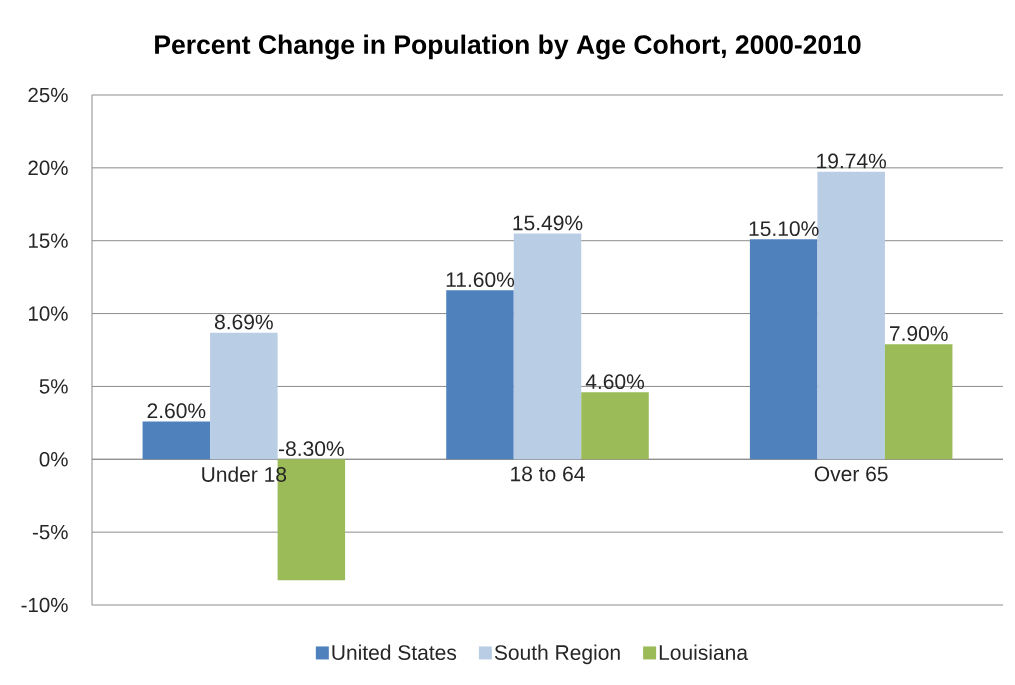 Image resolution: width=1015 pixels, height=685 pixels. What do you see at coordinates (176, 411) in the screenshot?
I see `data-label: 2.60%` at bounding box center [176, 411].